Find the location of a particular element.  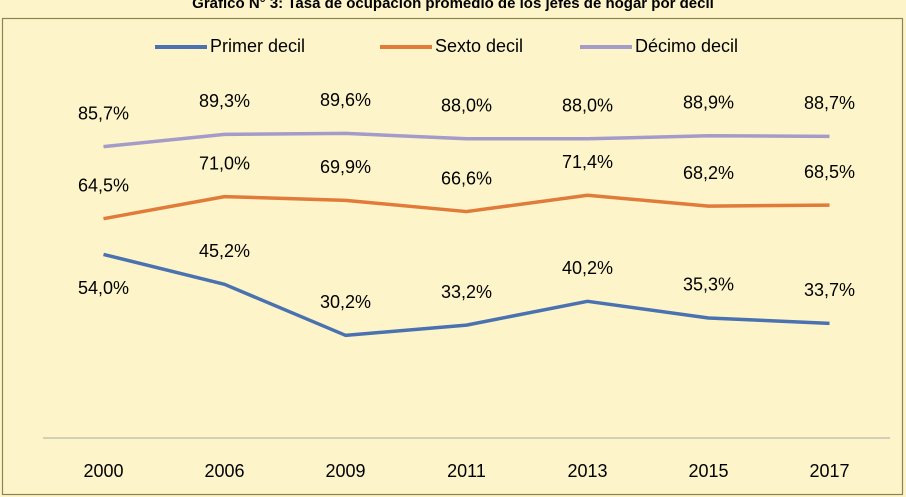

x-tick-label: 2006 is located at coordinates (224, 471).